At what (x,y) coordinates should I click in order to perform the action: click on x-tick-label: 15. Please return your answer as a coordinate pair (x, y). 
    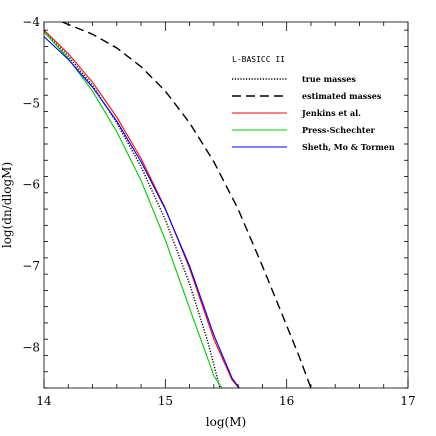
    Looking at the image, I should click on (165, 401).